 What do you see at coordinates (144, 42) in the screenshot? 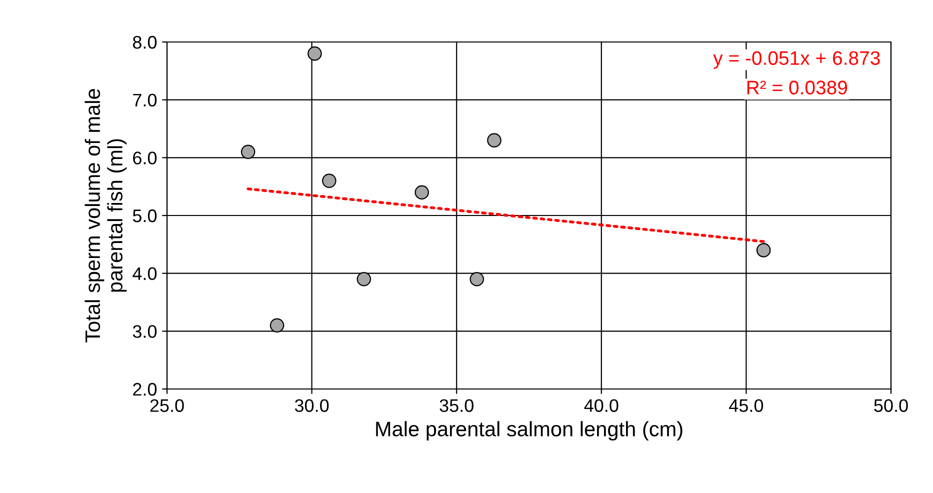
I see `y-tick-label: 8.0` at bounding box center [144, 42].